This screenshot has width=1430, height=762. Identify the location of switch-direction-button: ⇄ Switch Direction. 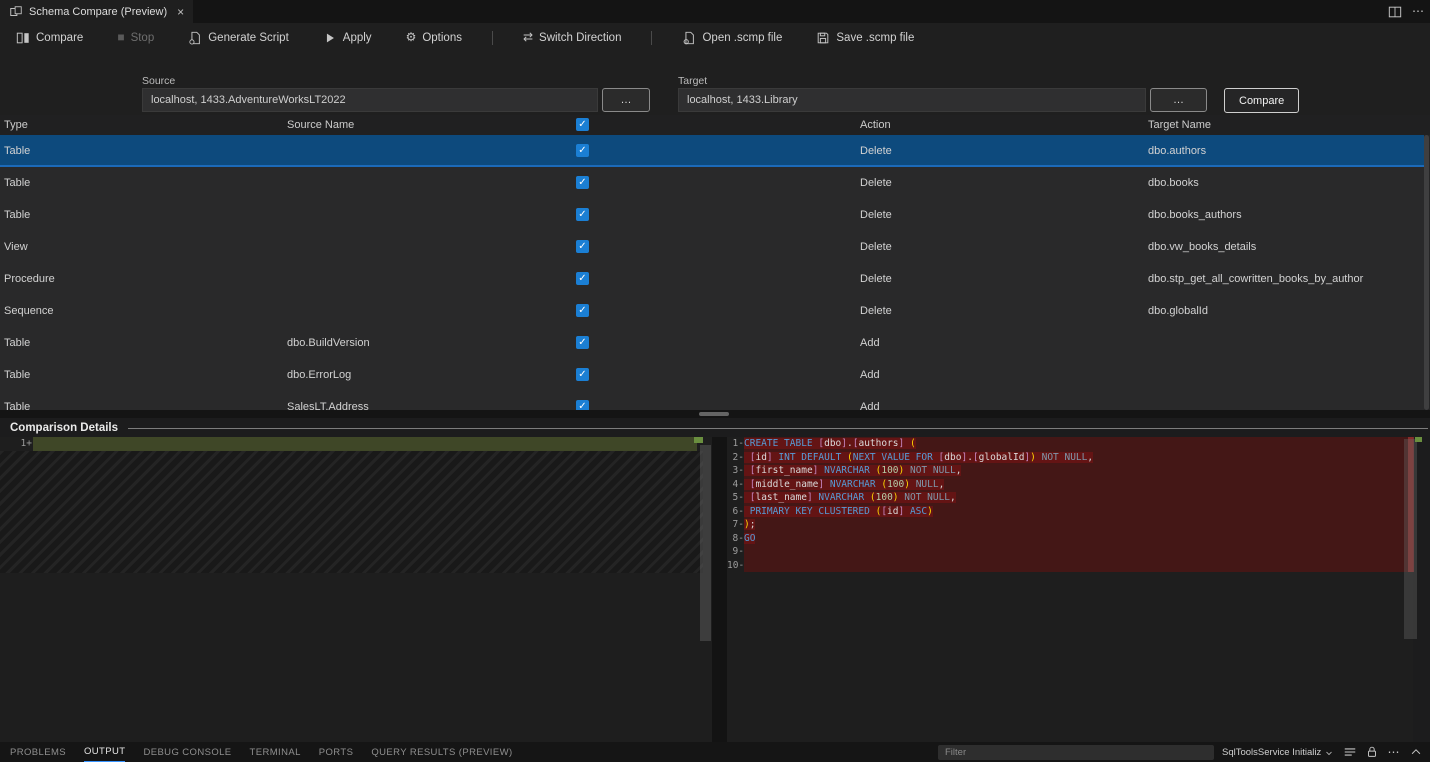
(572, 37).